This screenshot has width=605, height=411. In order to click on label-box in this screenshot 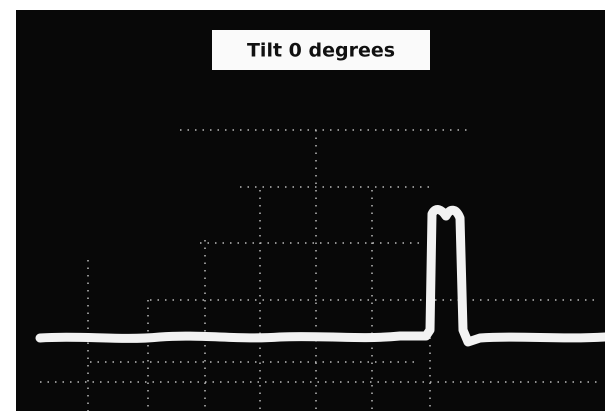, I will do `click(321, 50)`.